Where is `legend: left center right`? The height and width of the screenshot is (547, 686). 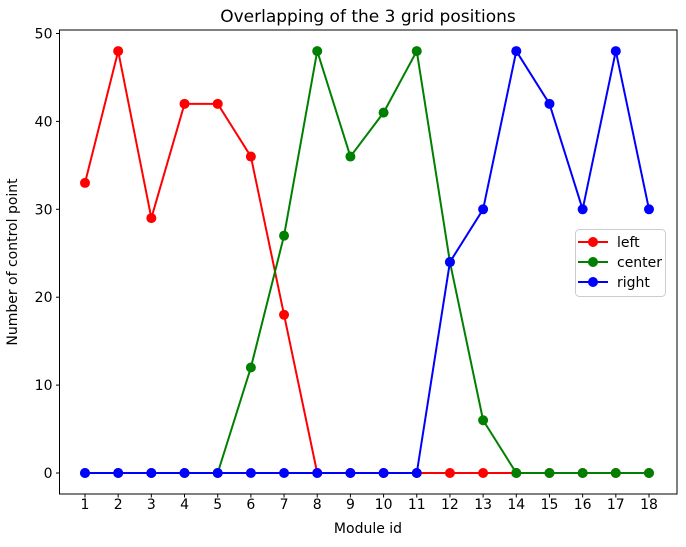 legend: left center right is located at coordinates (620, 263).